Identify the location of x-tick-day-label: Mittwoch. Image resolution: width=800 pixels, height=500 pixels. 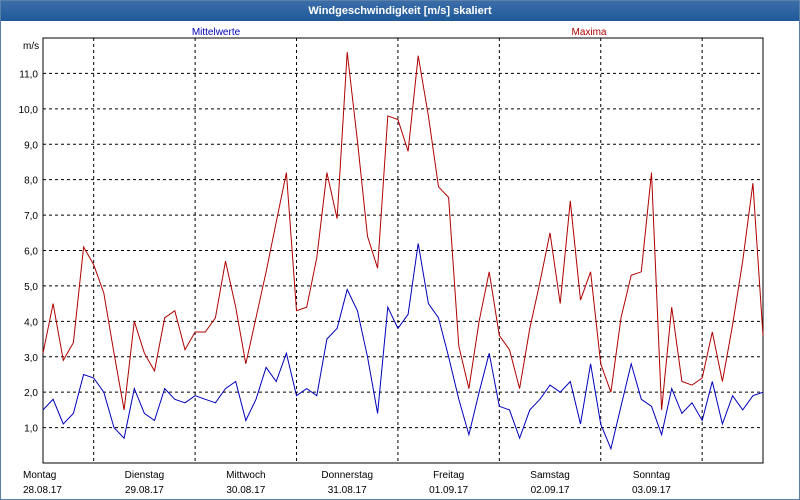
(245, 475).